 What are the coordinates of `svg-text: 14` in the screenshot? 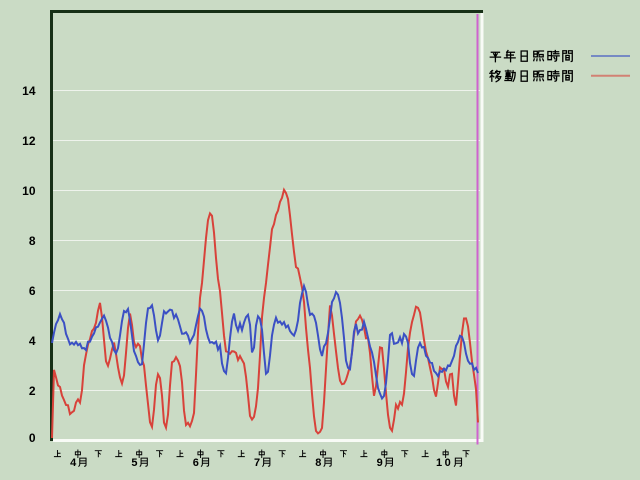 It's located at (29, 91).